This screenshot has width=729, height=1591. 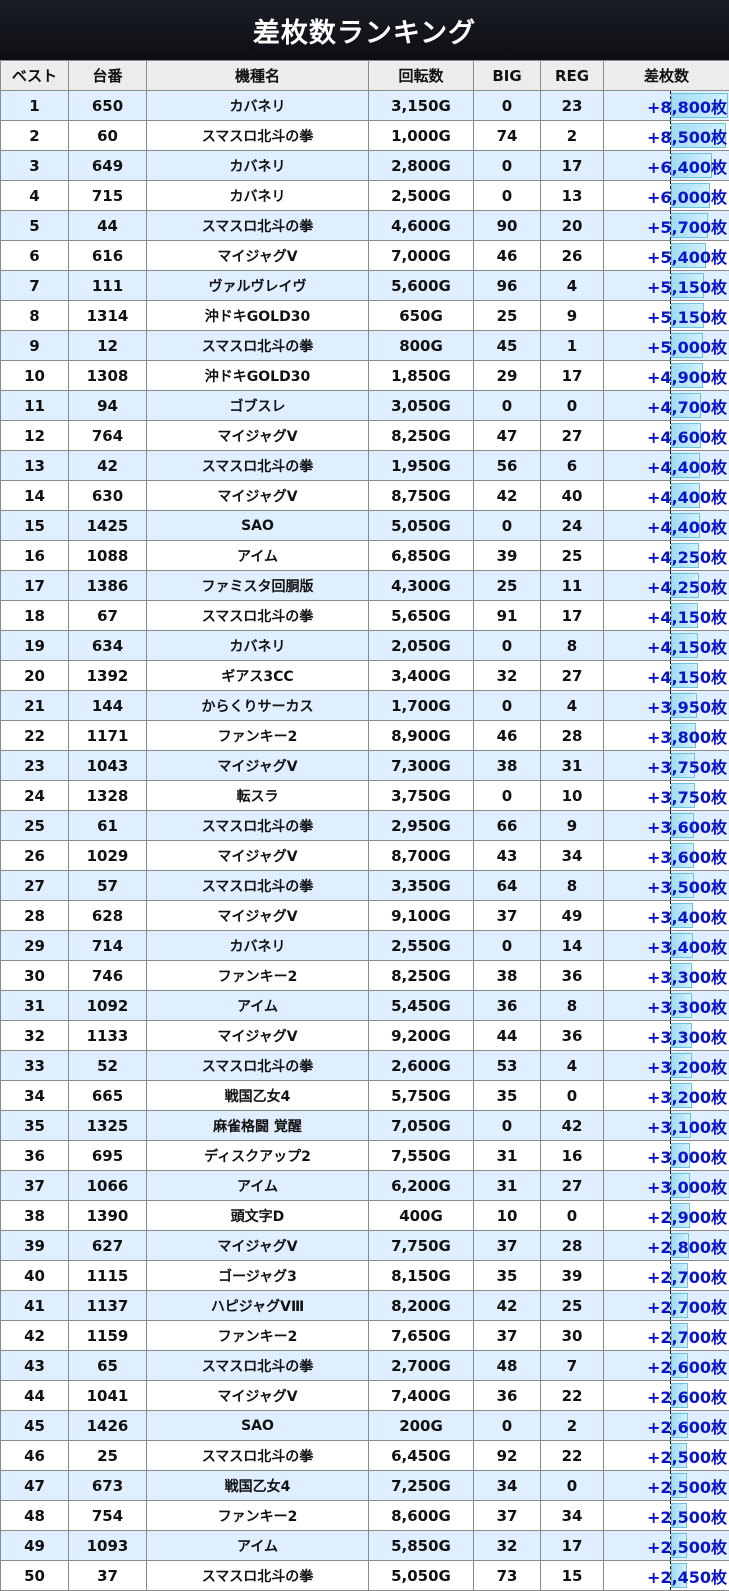 I want to click on diff-value: +3,000枚, so click(x=686, y=1187).